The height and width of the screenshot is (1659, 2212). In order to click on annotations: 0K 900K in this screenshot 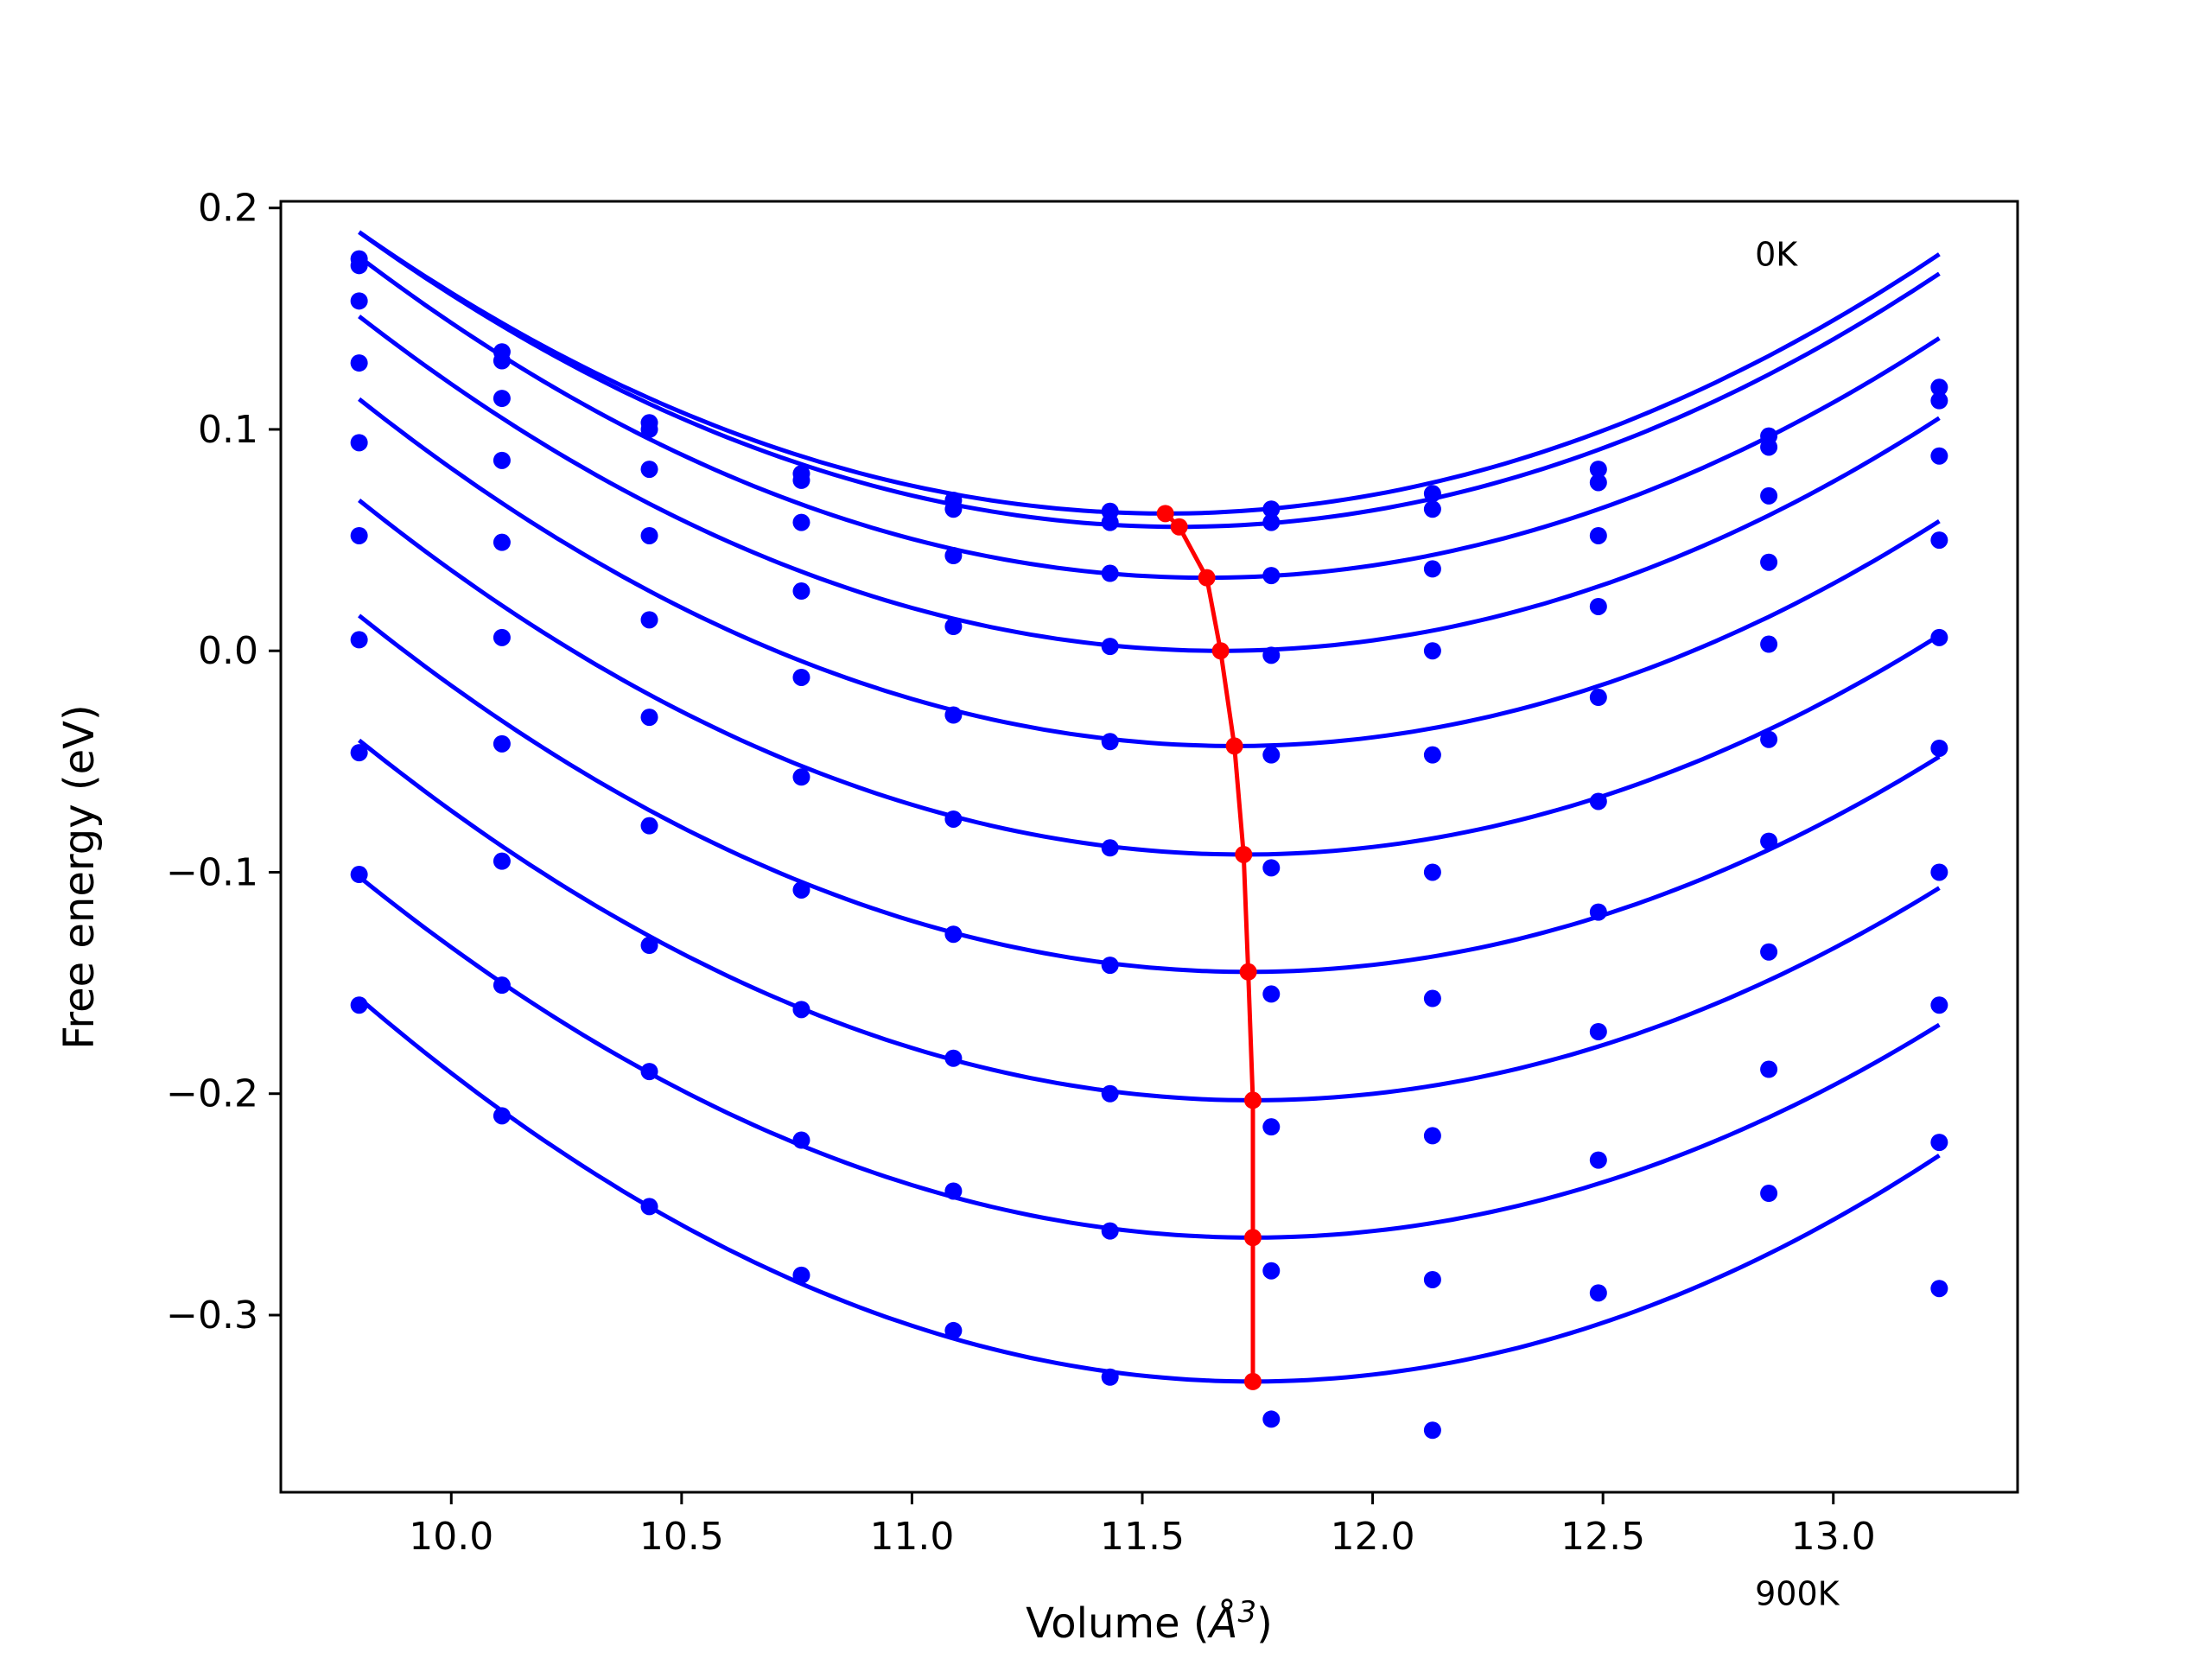, I will do `click(1797, 923)`.